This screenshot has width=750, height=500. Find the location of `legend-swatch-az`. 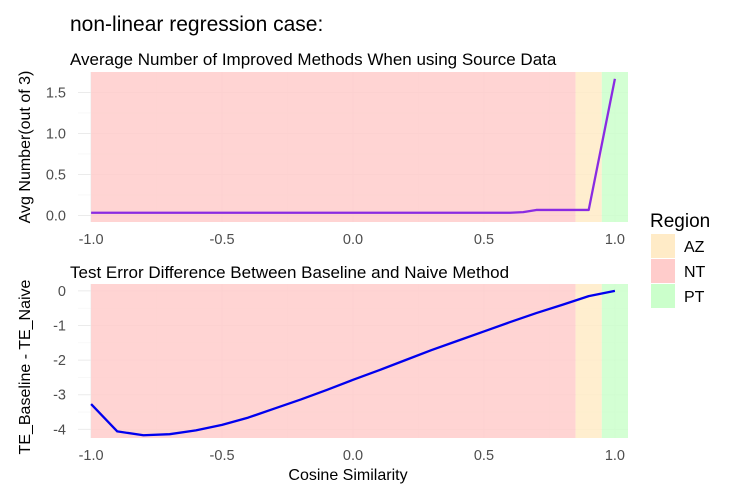

legend-swatch-az is located at coordinates (663, 246).